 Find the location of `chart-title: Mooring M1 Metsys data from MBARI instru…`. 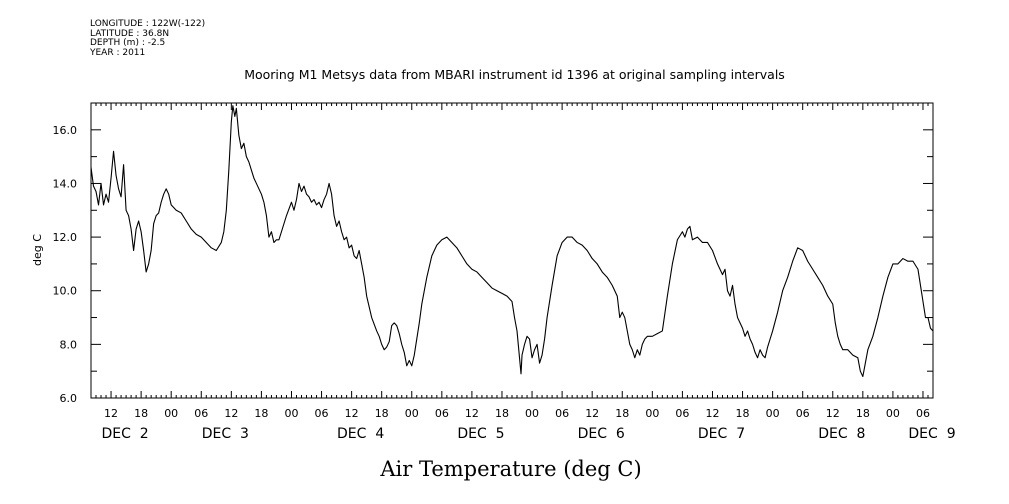

chart-title: Mooring M1 Metsys data from MBARI instru… is located at coordinates (514, 74).